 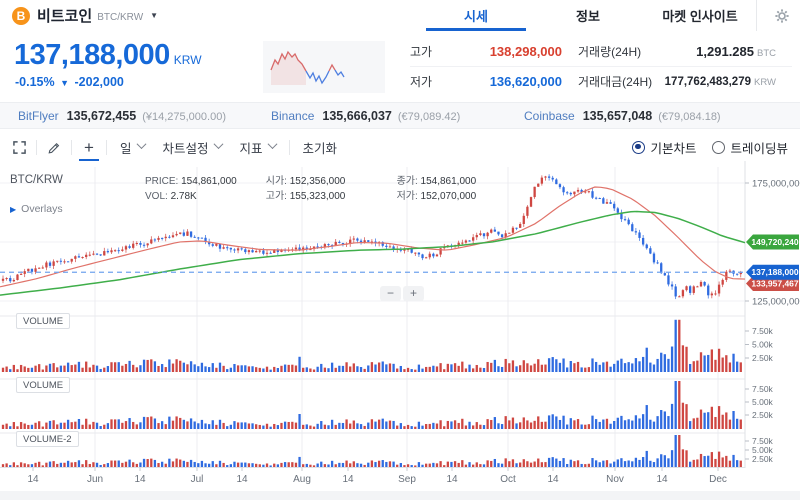 What do you see at coordinates (486, 81) in the screenshot?
I see `stat-row: 저가 136,620,000` at bounding box center [486, 81].